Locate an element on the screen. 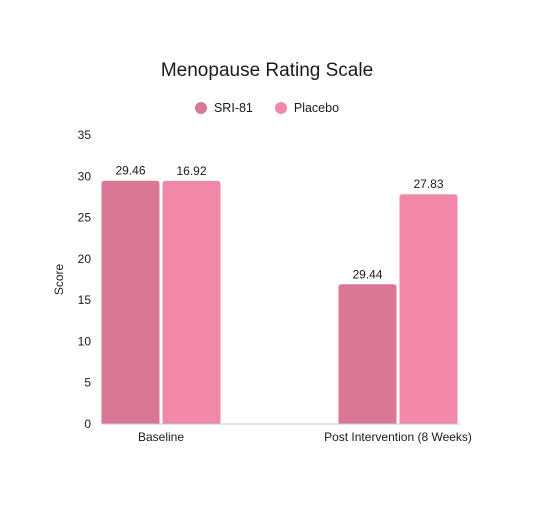 The width and height of the screenshot is (534, 507). legend-marker-placebo is located at coordinates (280, 108).